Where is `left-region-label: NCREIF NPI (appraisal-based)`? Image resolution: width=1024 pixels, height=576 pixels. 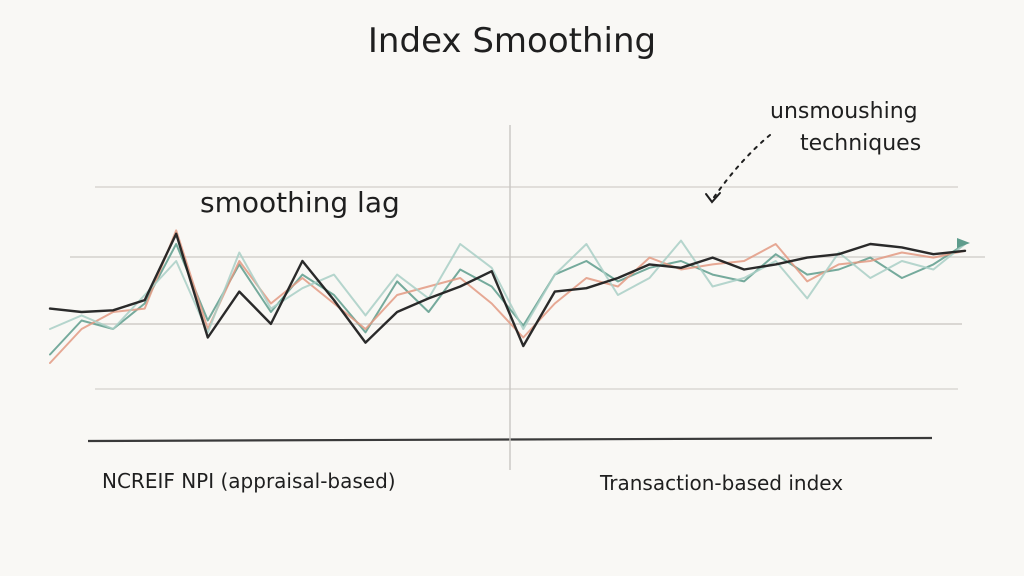 left-region-label: NCREIF NPI (appraisal-based) is located at coordinates (249, 481).